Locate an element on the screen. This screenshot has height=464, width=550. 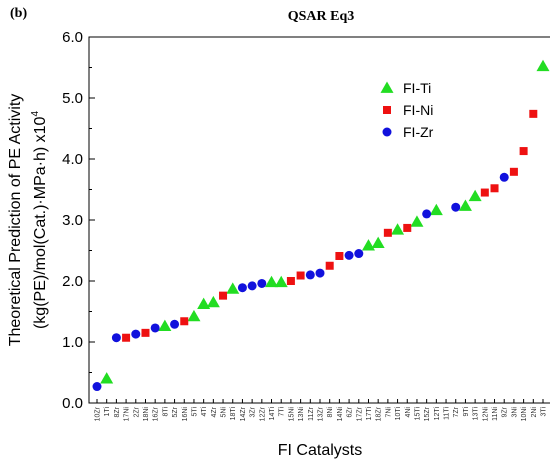
x-tick-label: 12Ni is located at coordinates (485, 414).